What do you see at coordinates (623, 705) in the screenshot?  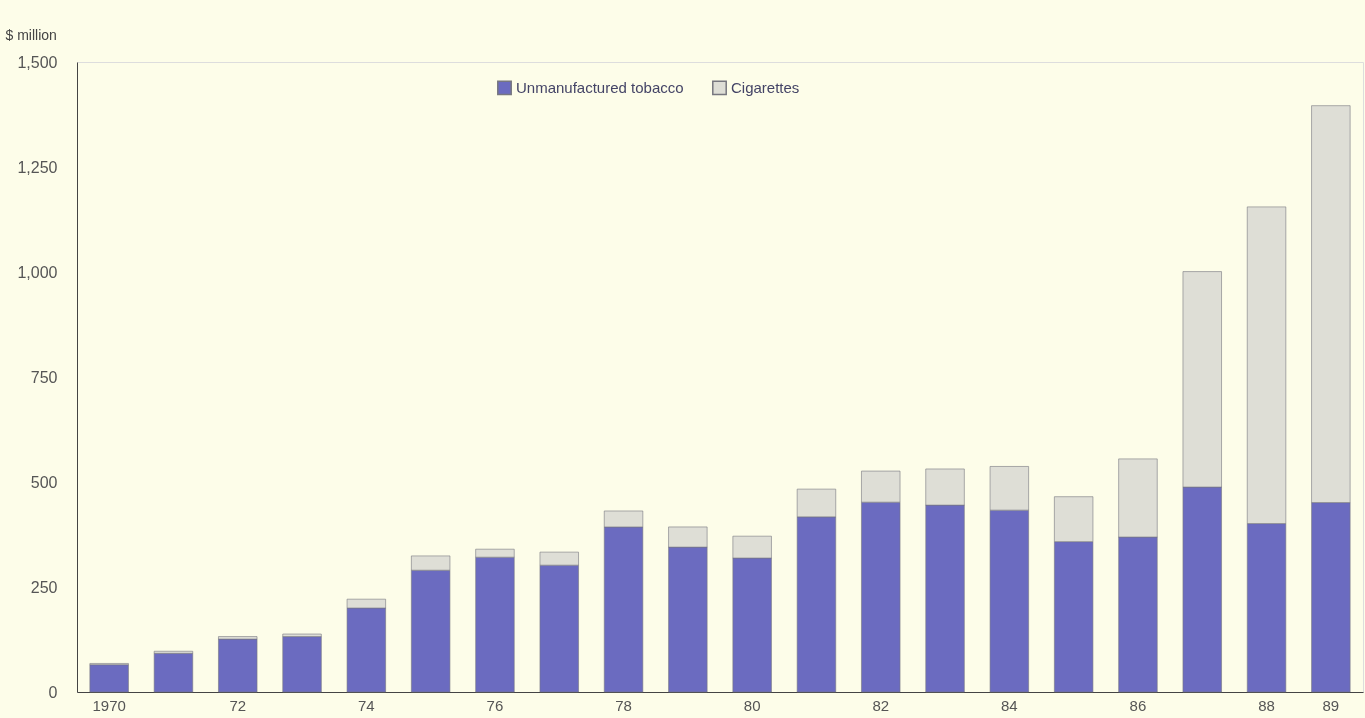 I see `x-tick-label: 78` at bounding box center [623, 705].